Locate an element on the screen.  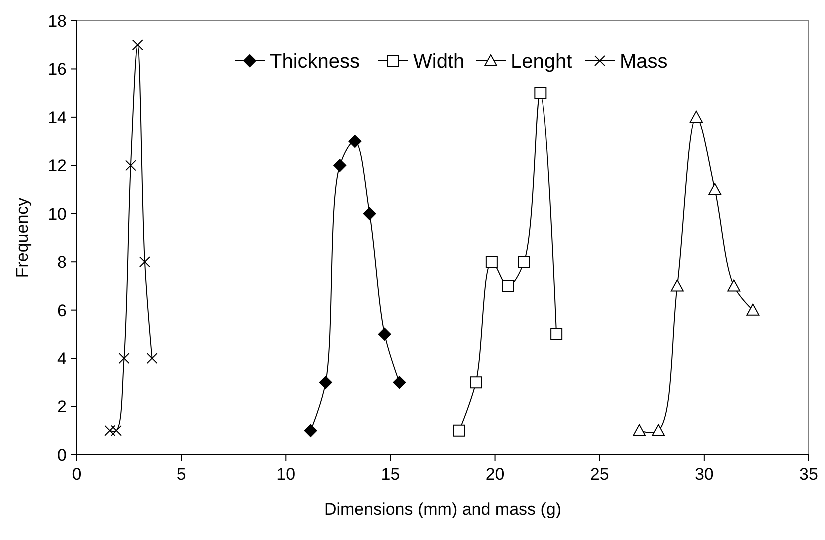
y-tick-label: 10 is located at coordinates (57, 214).